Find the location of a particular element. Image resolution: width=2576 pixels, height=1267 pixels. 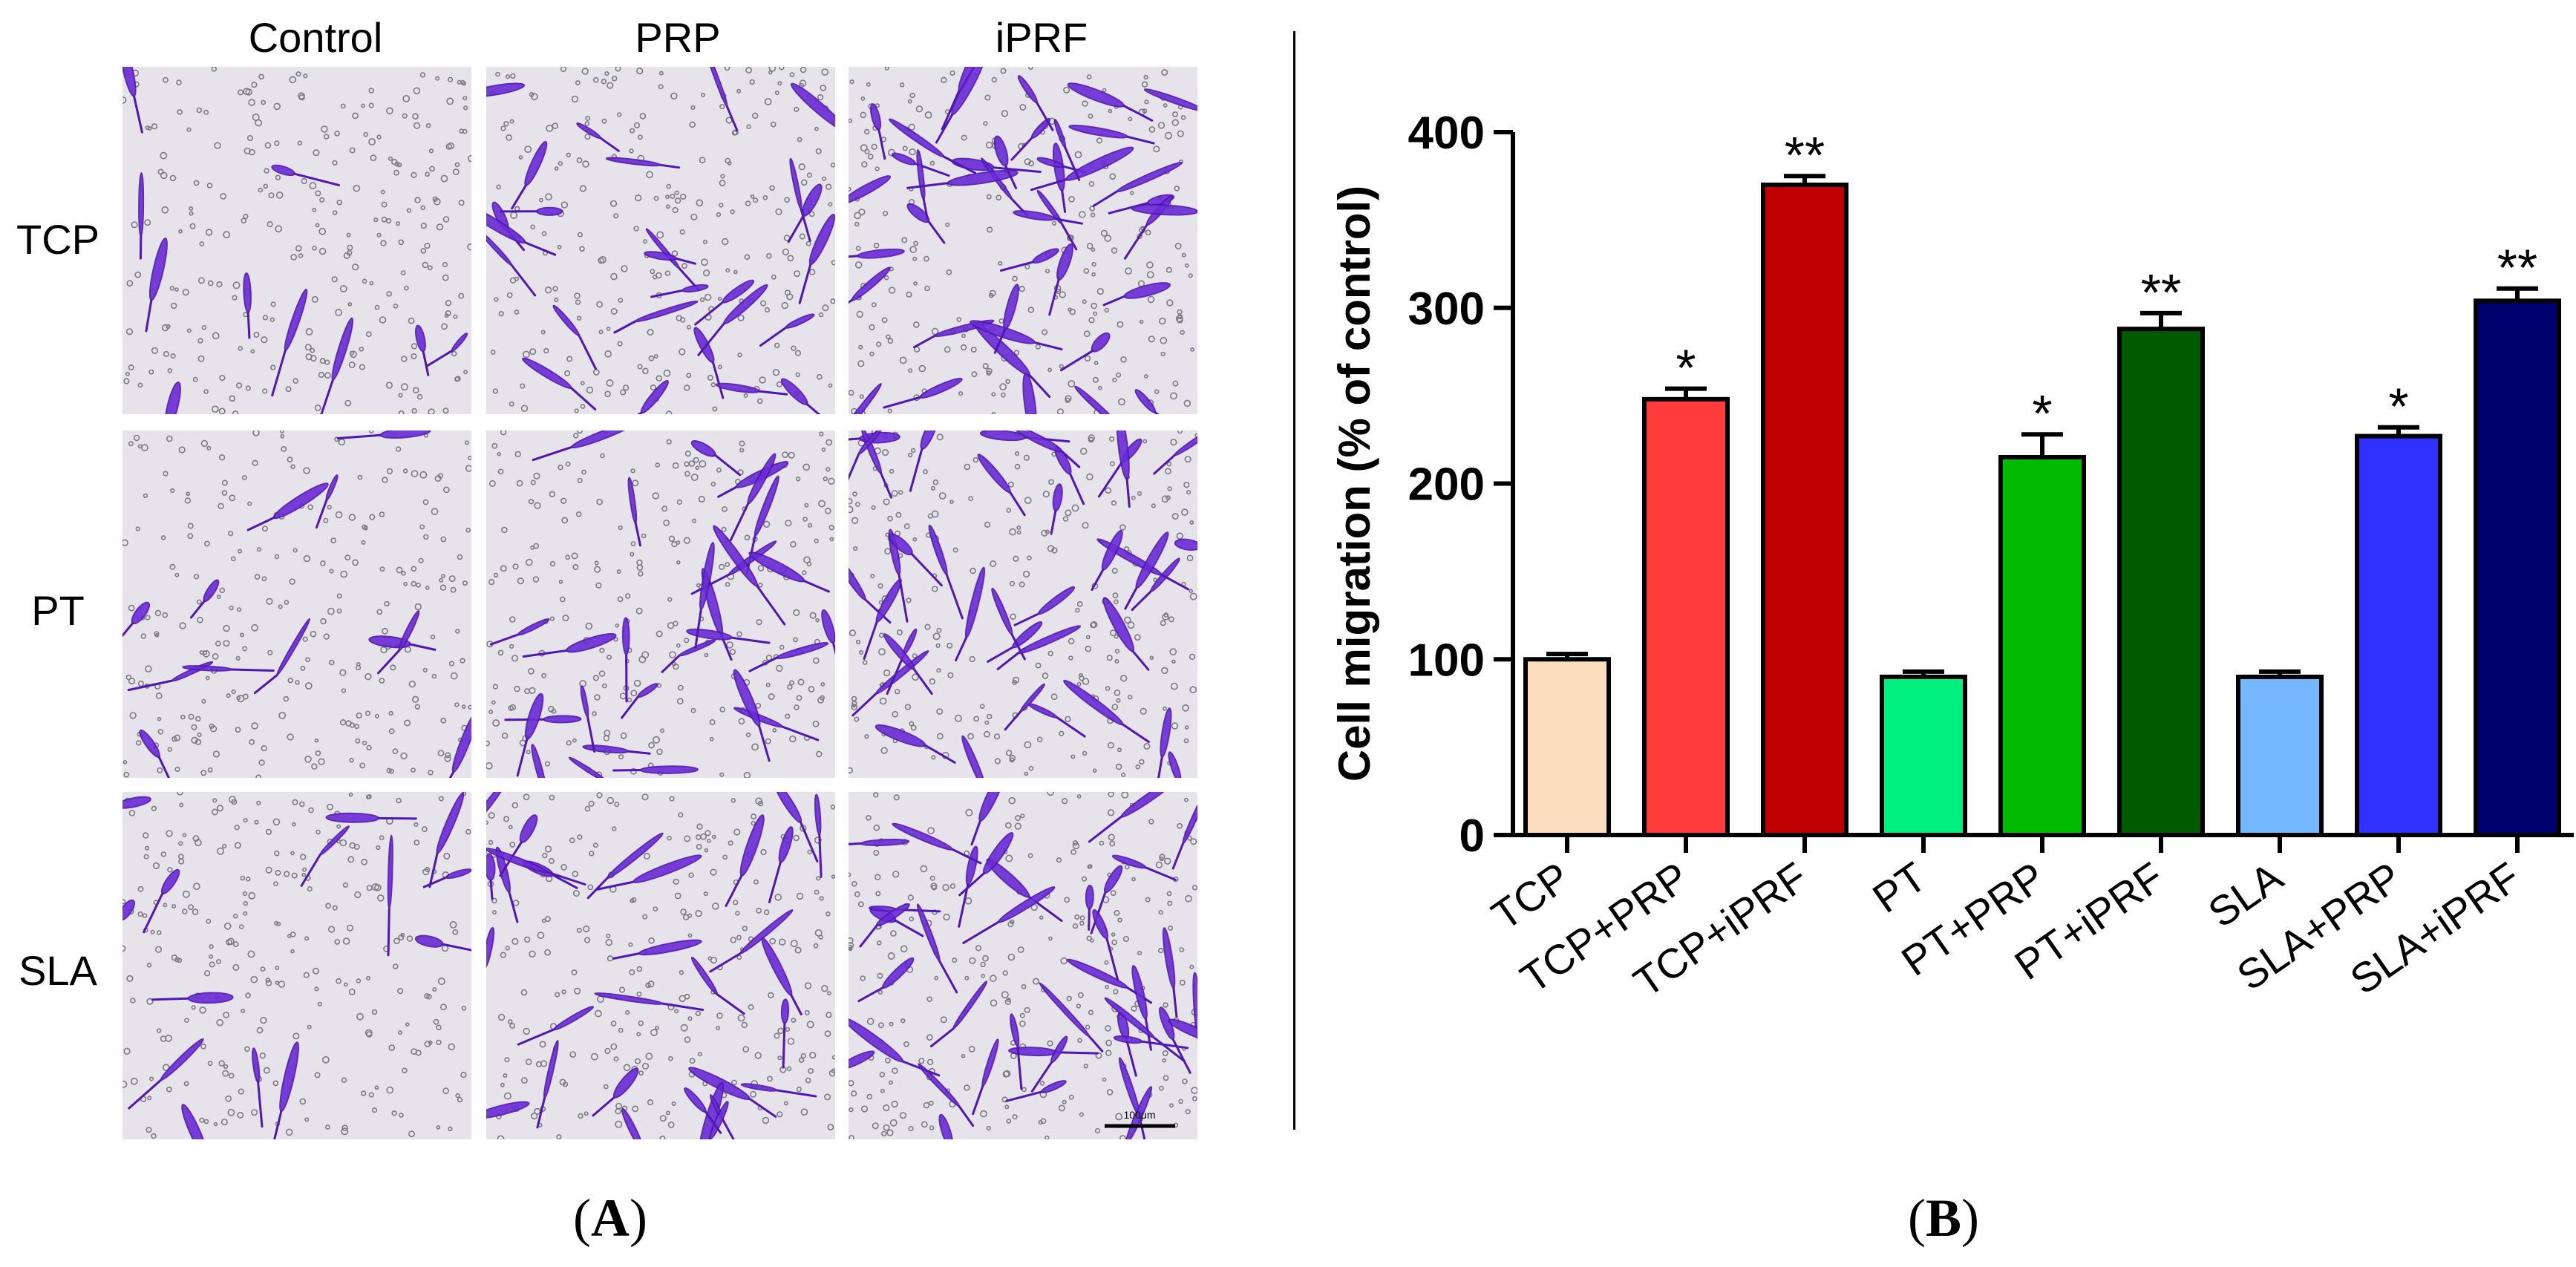

panel-b-label-letter: B is located at coordinates (1944, 1218).